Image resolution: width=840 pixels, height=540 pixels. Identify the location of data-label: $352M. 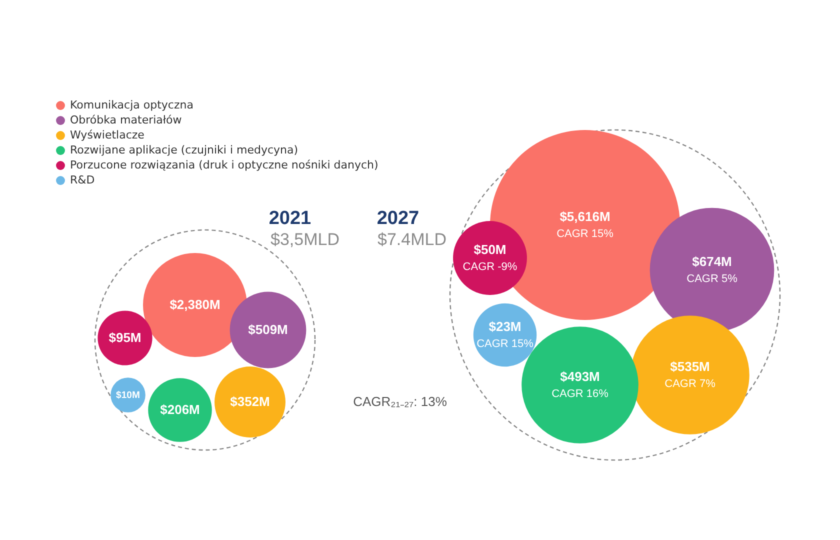
(250, 401).